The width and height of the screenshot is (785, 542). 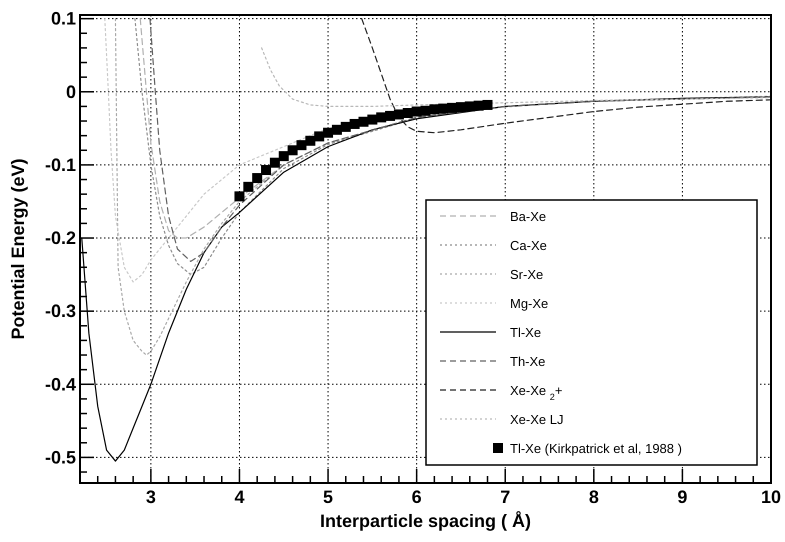 I want to click on y-tick-label: -0.5, so click(x=60, y=457).